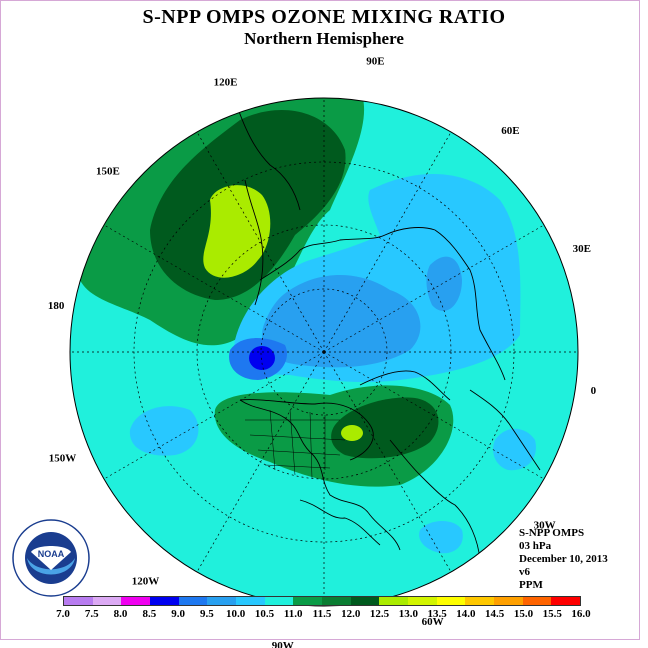 This screenshot has height=648, width=648. I want to click on noaa-logo-bird, so click(51, 558).